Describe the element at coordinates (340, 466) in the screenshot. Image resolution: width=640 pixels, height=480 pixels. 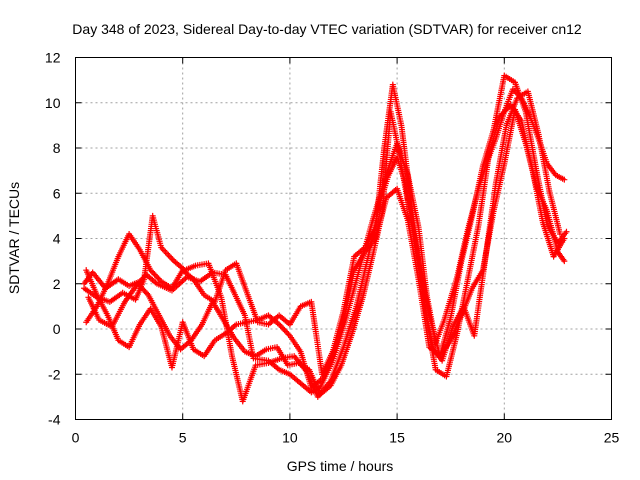
I see `x-axis-label: GPS time / hours` at that location.